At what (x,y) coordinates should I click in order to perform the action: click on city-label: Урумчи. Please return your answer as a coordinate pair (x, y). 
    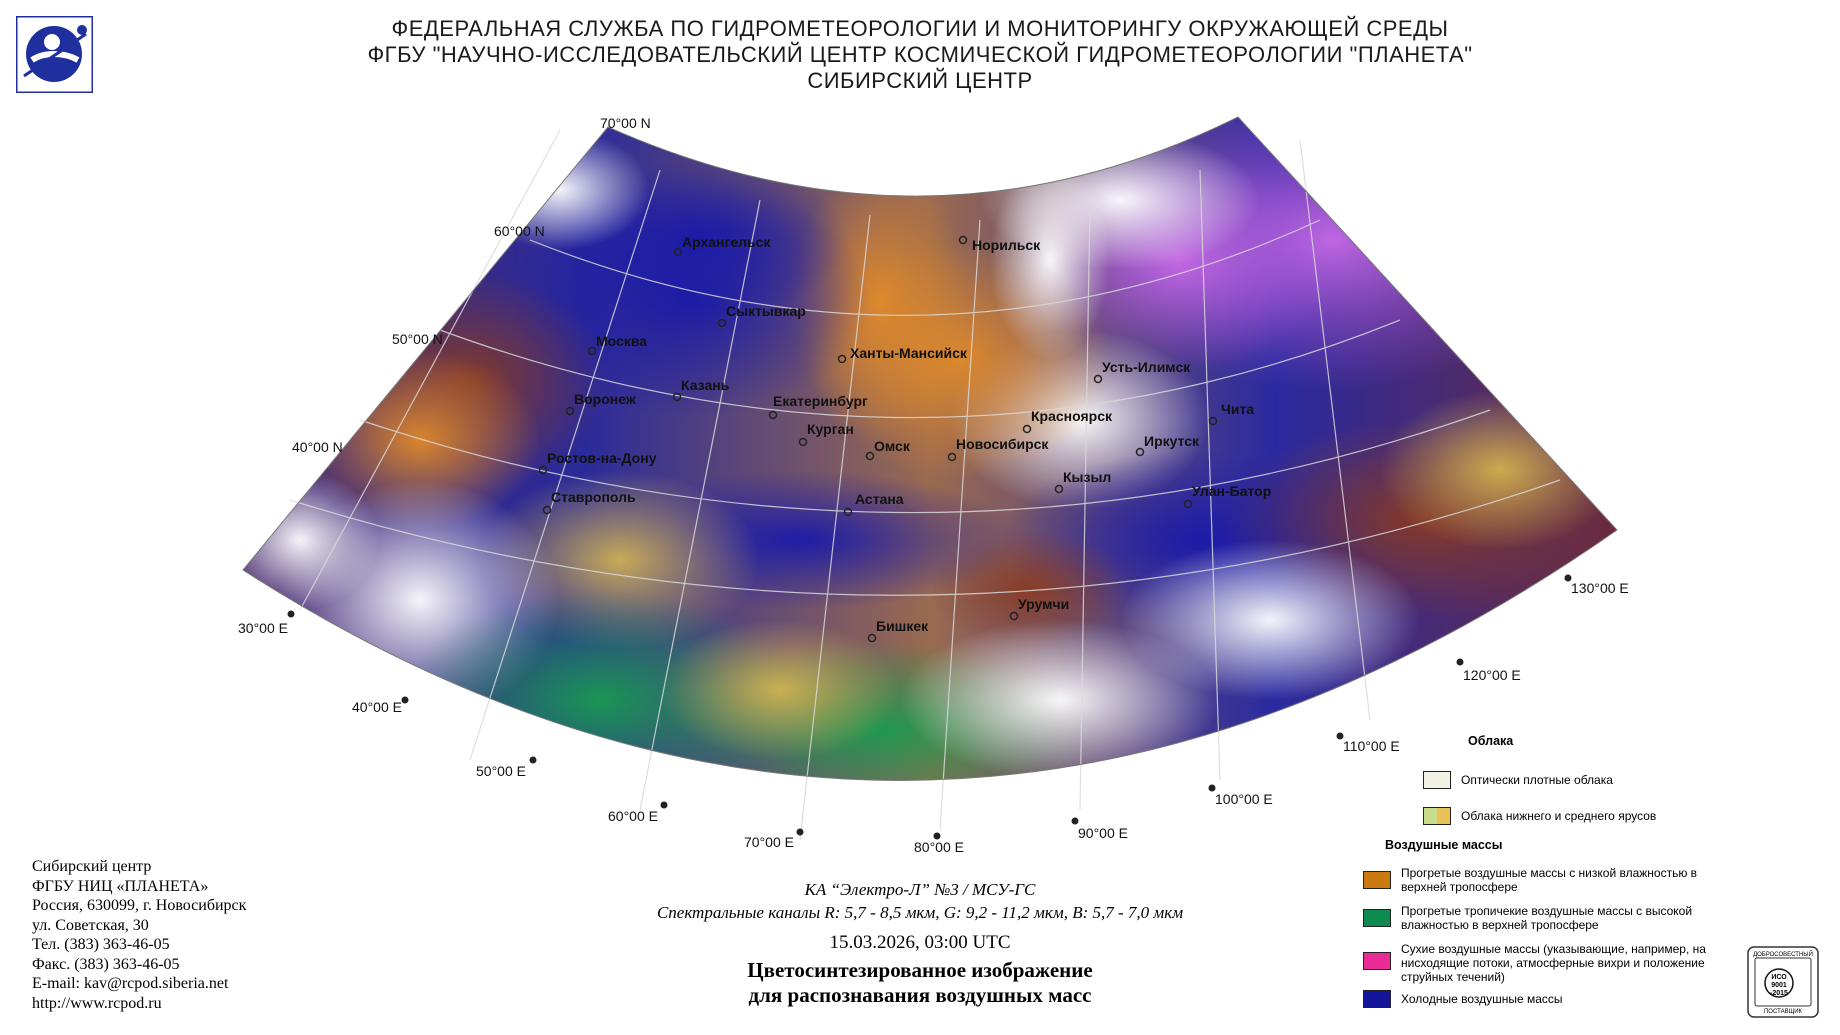
    Looking at the image, I should click on (1043, 604).